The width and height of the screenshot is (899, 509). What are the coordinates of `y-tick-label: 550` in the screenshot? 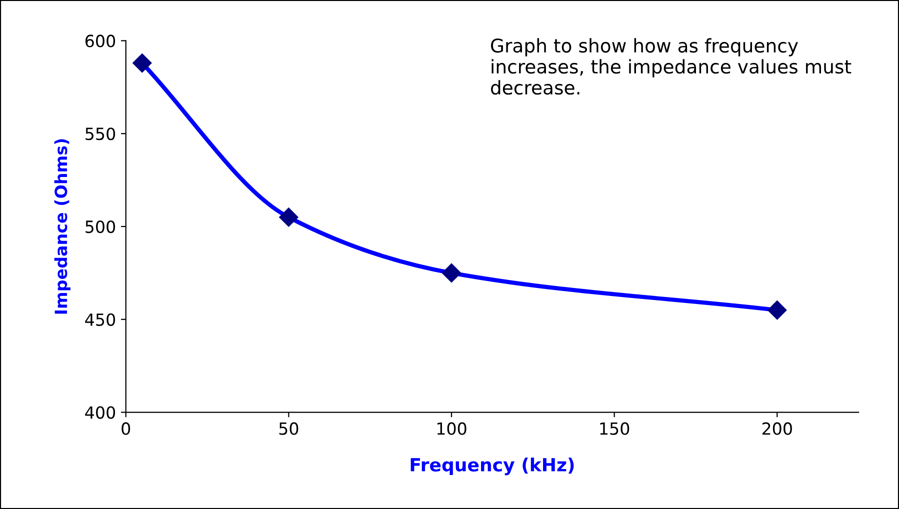 It's located at (101, 134).